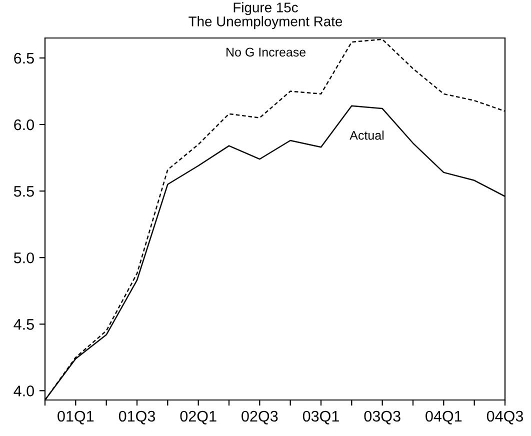 The image size is (531, 436). What do you see at coordinates (24, 191) in the screenshot?
I see `y-tick-label: 5.5` at bounding box center [24, 191].